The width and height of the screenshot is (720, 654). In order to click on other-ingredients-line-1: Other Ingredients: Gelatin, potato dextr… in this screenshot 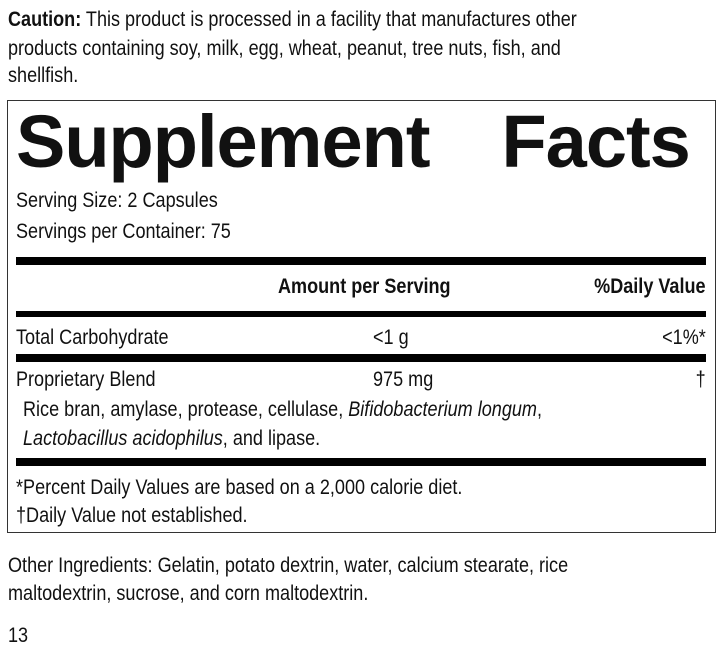, I will do `click(288, 565)`.